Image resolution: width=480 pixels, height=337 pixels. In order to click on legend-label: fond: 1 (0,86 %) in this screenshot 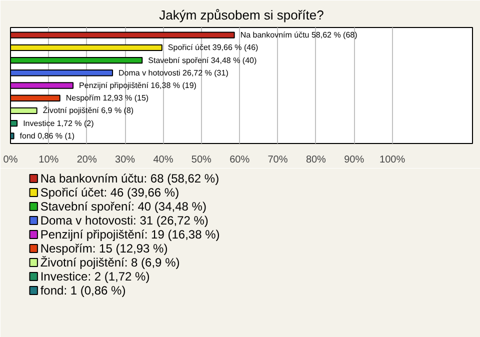, I will do `click(83, 291)`.